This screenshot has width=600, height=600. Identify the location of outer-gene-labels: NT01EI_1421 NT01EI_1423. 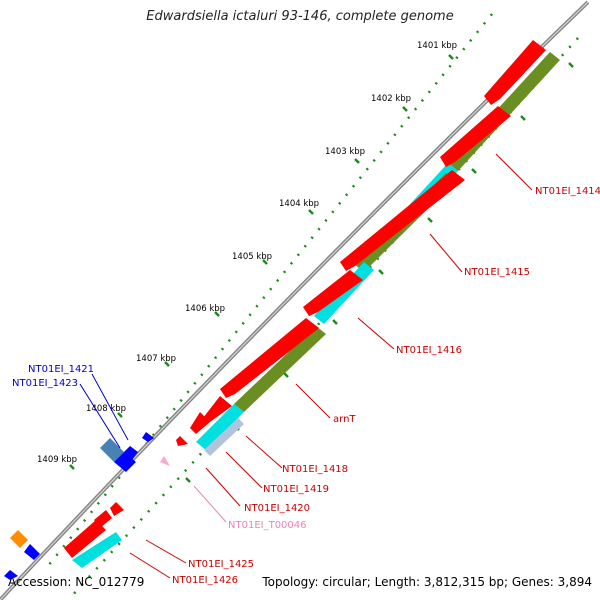
(53, 376).